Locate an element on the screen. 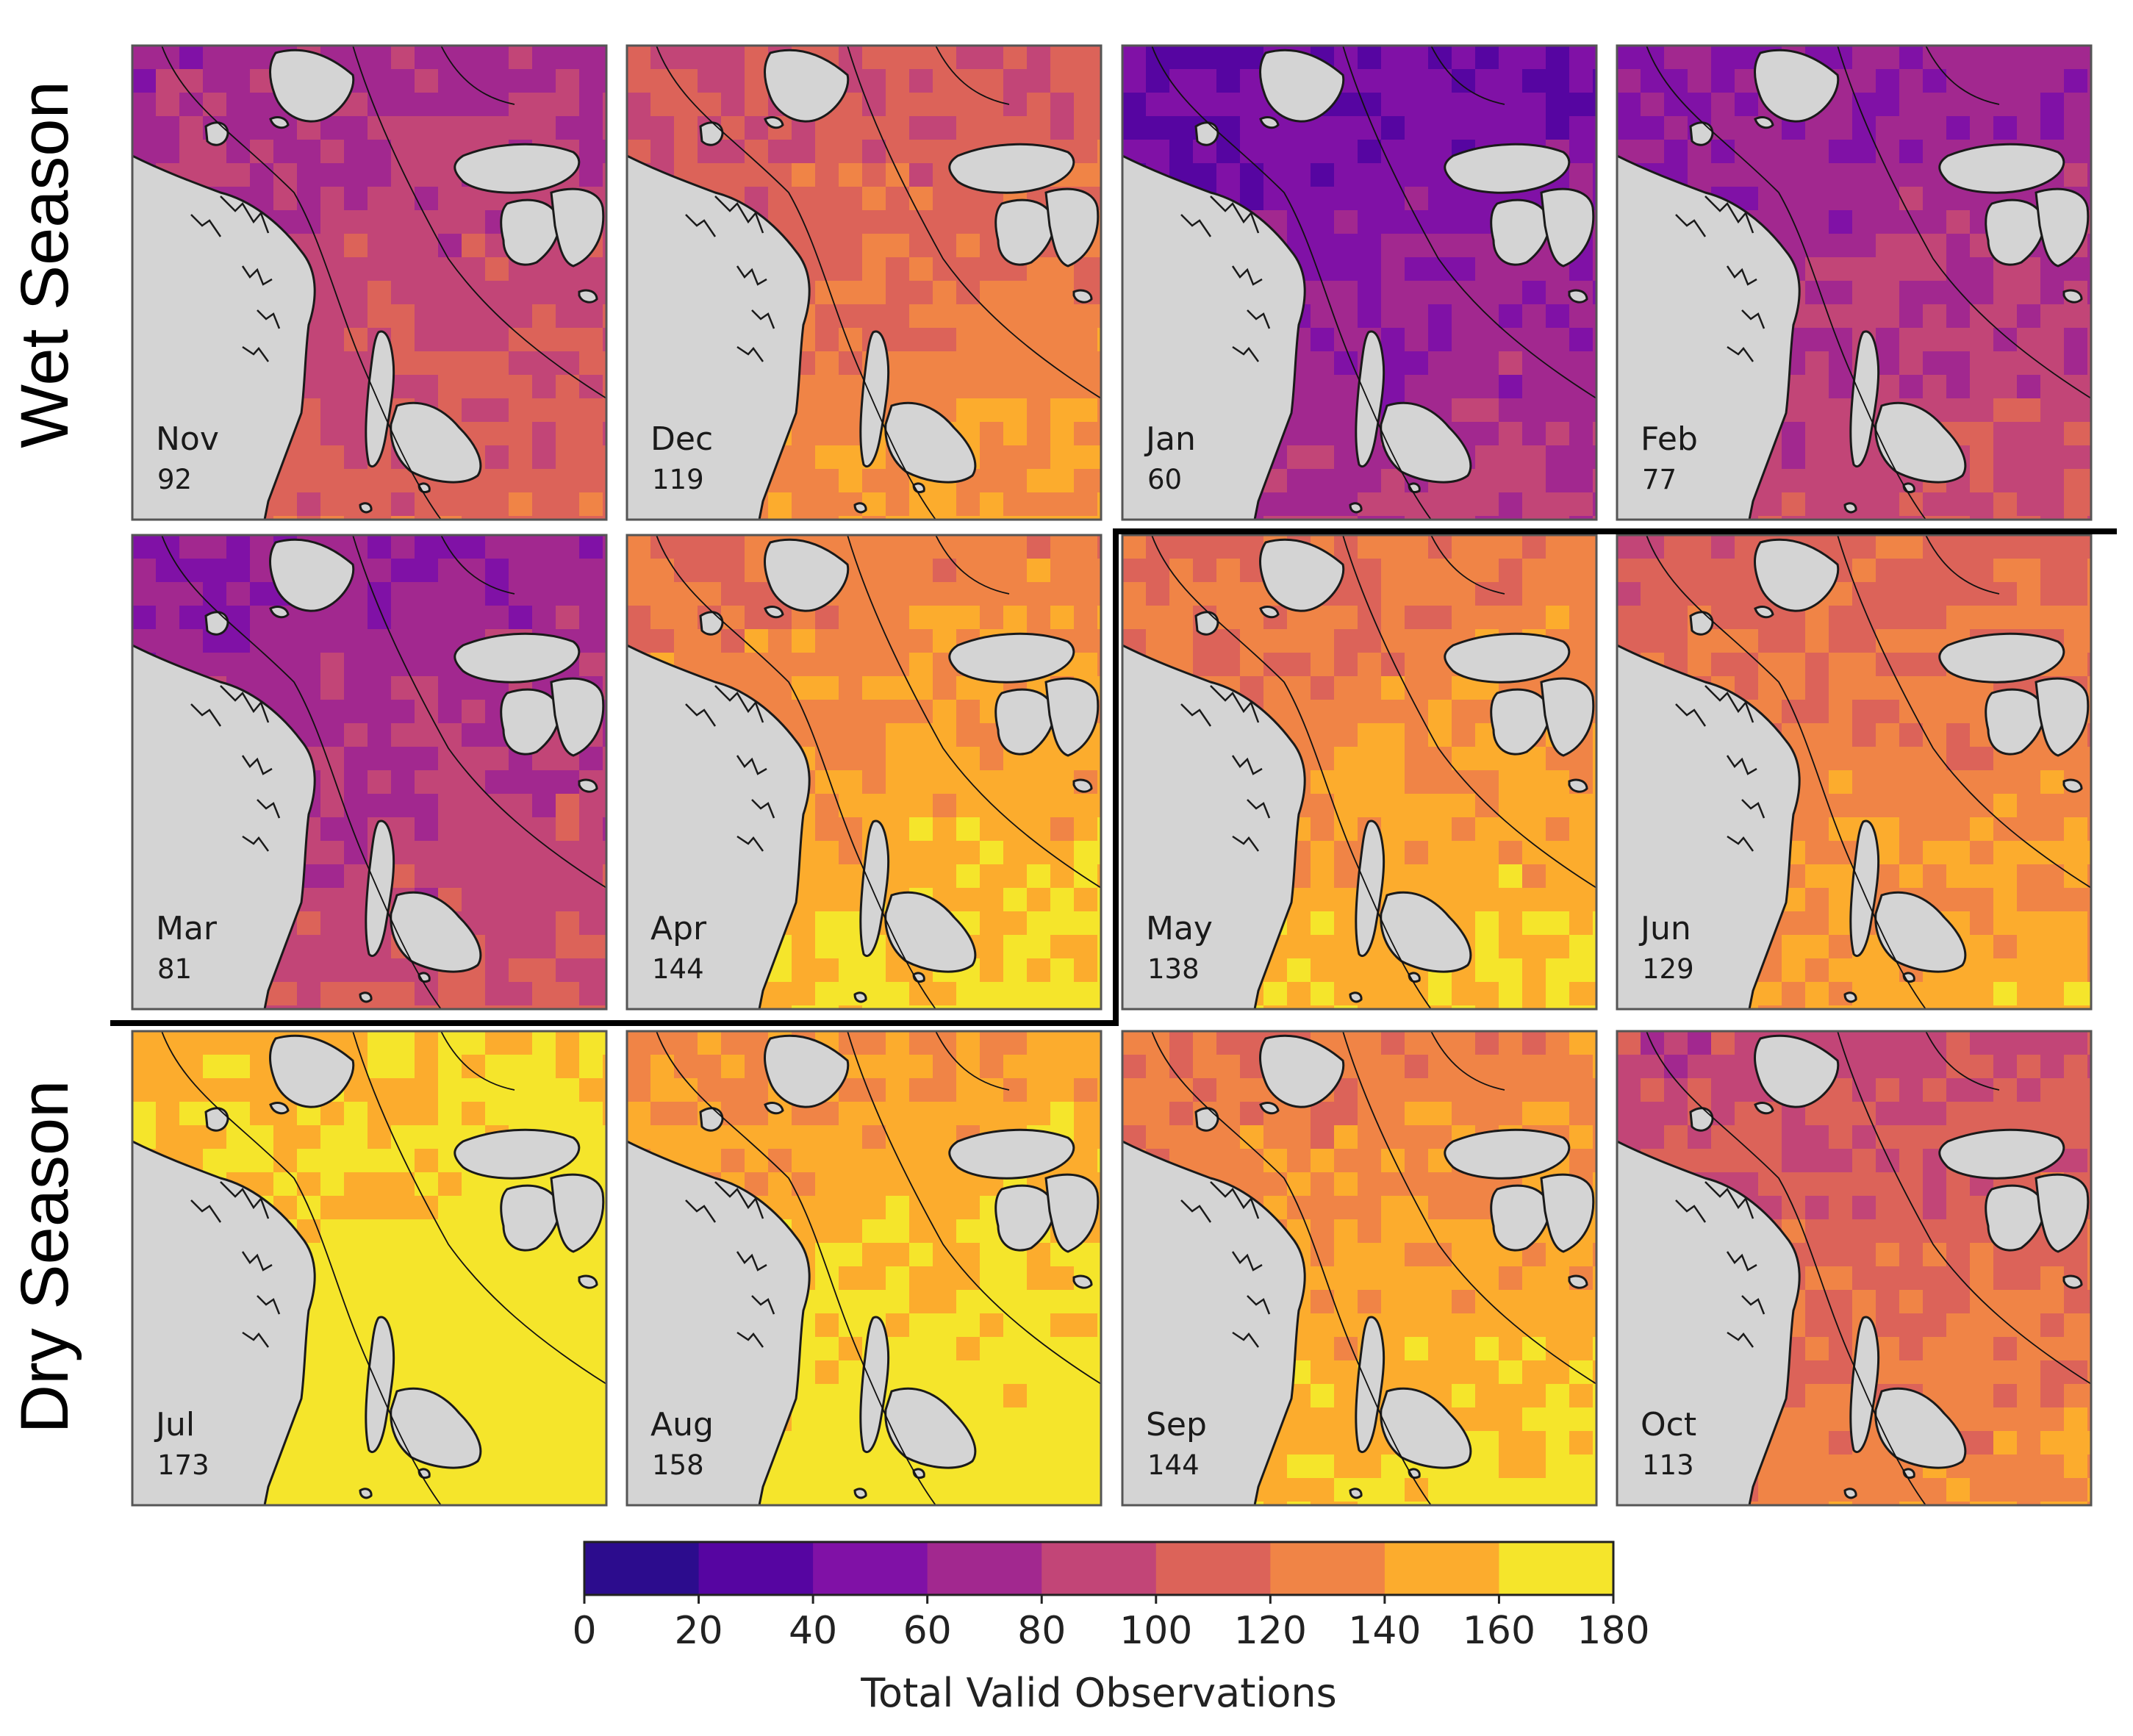 The height and width of the screenshot is (1736, 2133). wet-season-label: Wet Season is located at coordinates (44, 264).